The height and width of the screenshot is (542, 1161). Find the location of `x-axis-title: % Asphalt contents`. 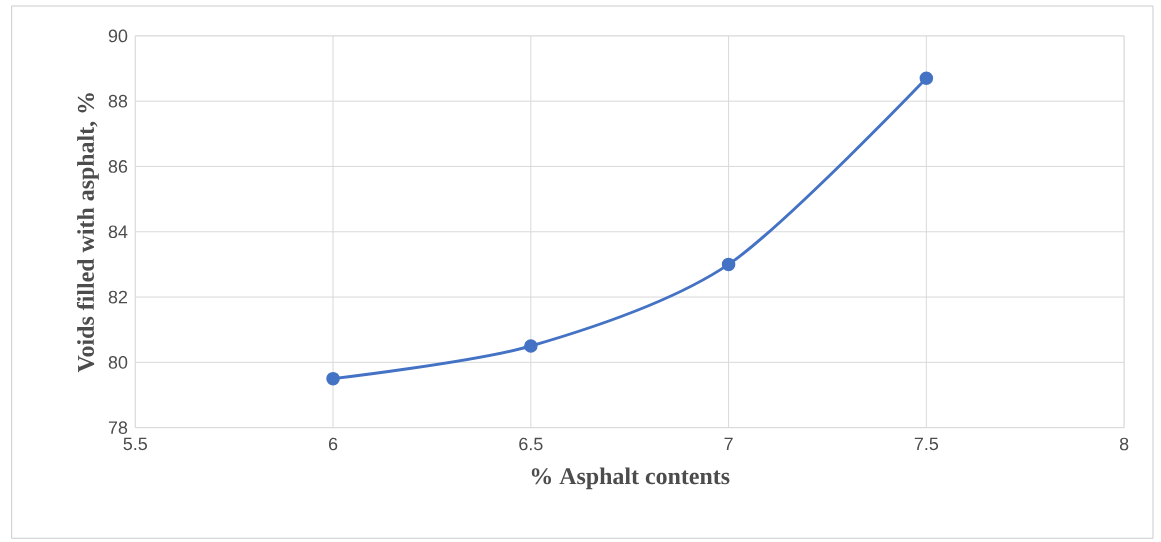

x-axis-title: % Asphalt contents is located at coordinates (630, 478).